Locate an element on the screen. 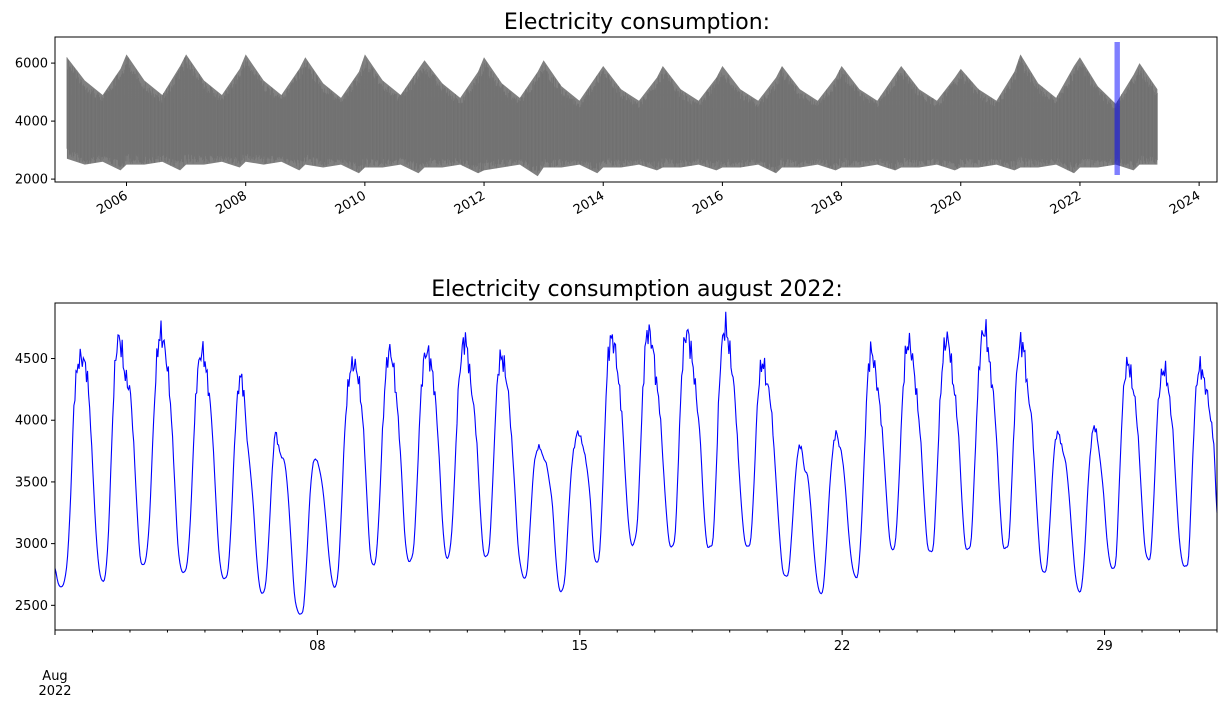  x-tick-label: 2008 is located at coordinates (232, 203).